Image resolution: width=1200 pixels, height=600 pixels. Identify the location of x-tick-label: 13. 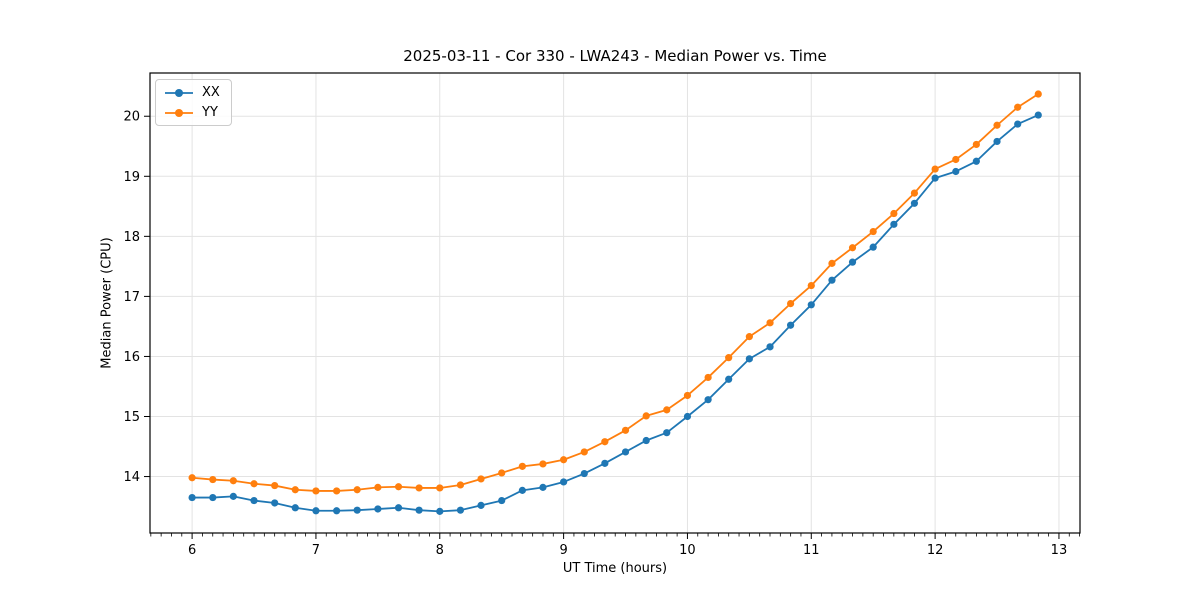
(1059, 550).